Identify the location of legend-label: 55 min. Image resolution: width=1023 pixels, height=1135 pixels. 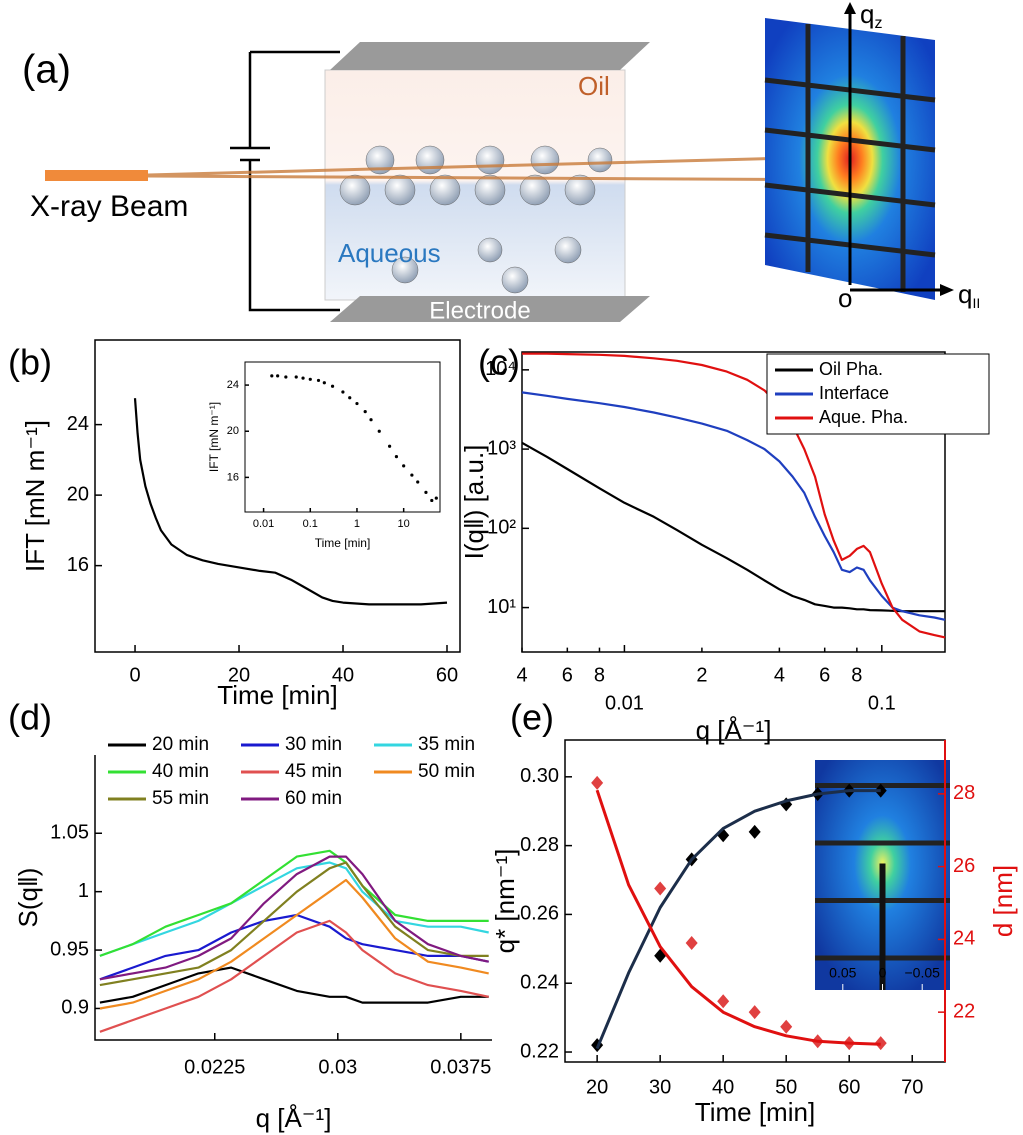
(180, 798).